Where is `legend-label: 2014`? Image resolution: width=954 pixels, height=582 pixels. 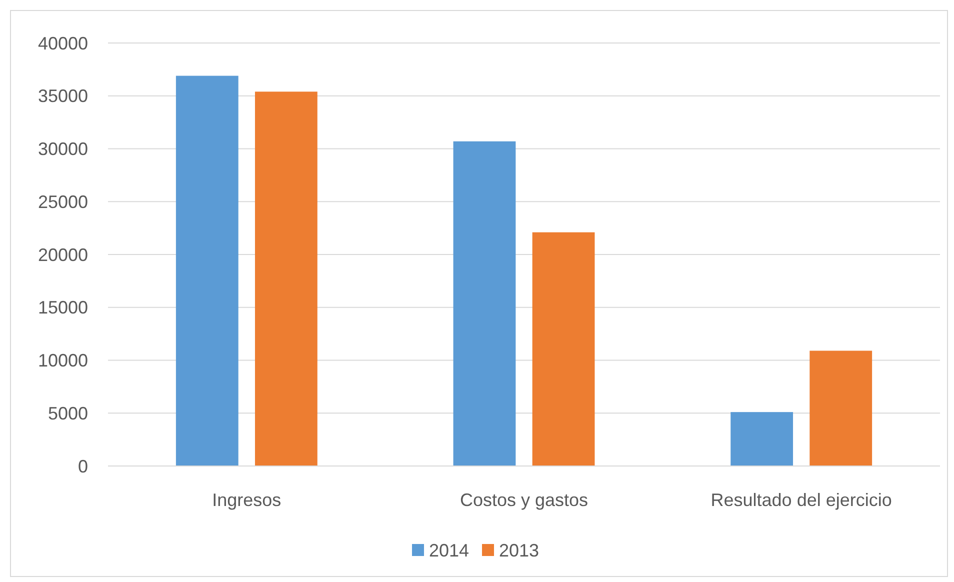
legend-label: 2014 is located at coordinates (449, 550).